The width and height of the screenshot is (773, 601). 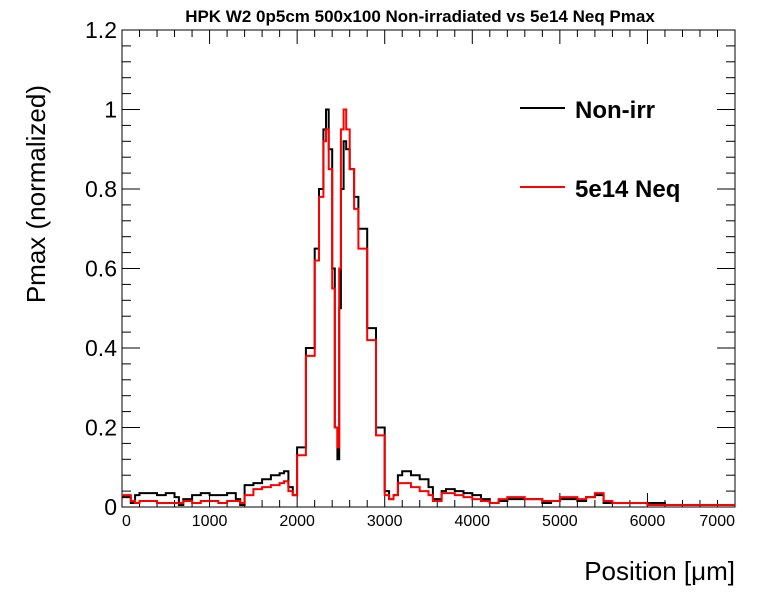 What do you see at coordinates (126, 521) in the screenshot?
I see `x-tick-label: 0` at bounding box center [126, 521].